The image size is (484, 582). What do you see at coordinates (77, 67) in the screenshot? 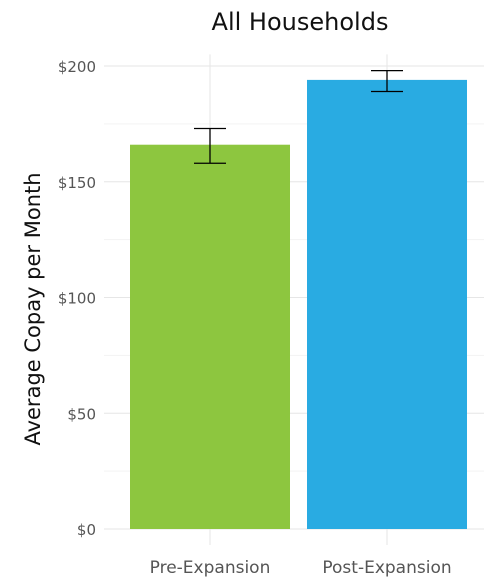
I see `y-tick-label: $200` at bounding box center [77, 67].